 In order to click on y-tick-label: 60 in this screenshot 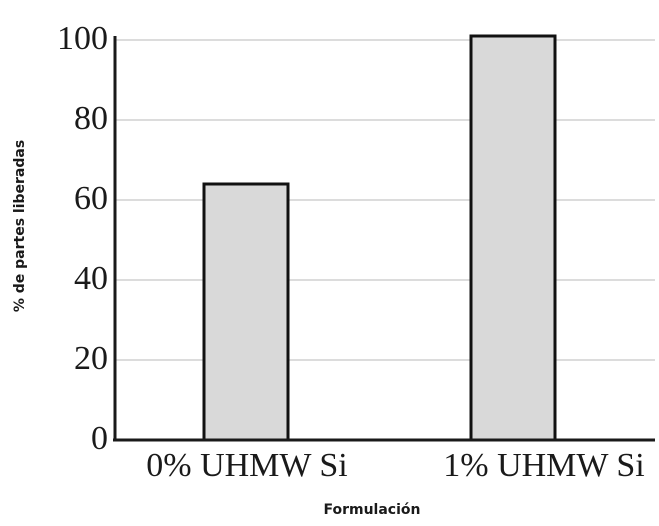, I will do `click(91, 198)`.